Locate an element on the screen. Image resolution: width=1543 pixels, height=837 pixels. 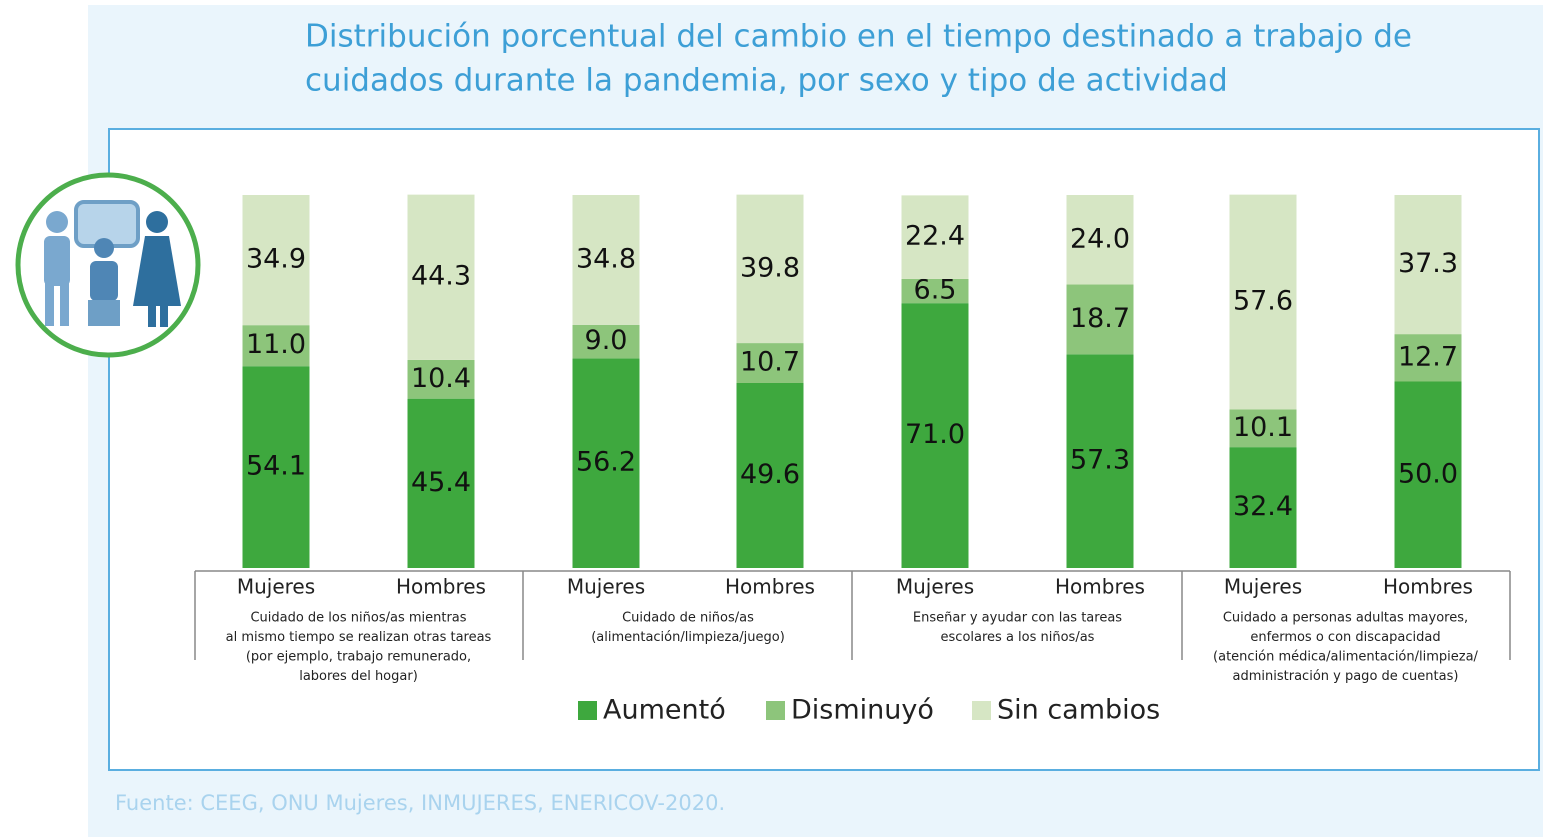
data-label: 44.3 is located at coordinates (441, 276).